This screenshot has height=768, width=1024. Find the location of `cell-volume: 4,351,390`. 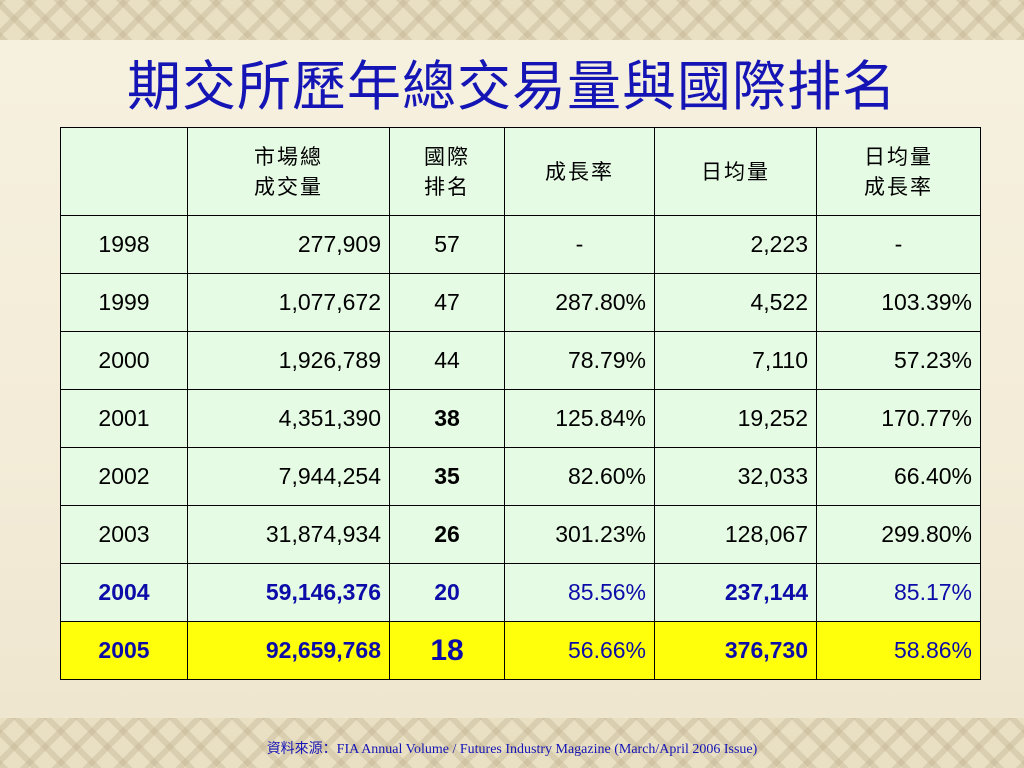

cell-volume: 4,351,390 is located at coordinates (288, 418).